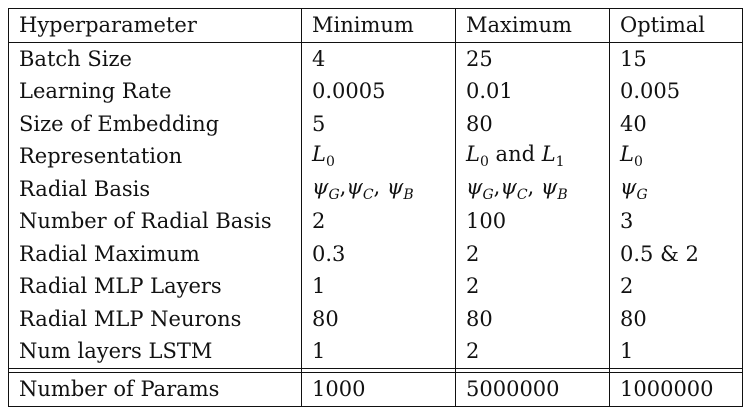 The image size is (752, 414). I want to click on row-label: Radial MLP Layers, so click(155, 286).